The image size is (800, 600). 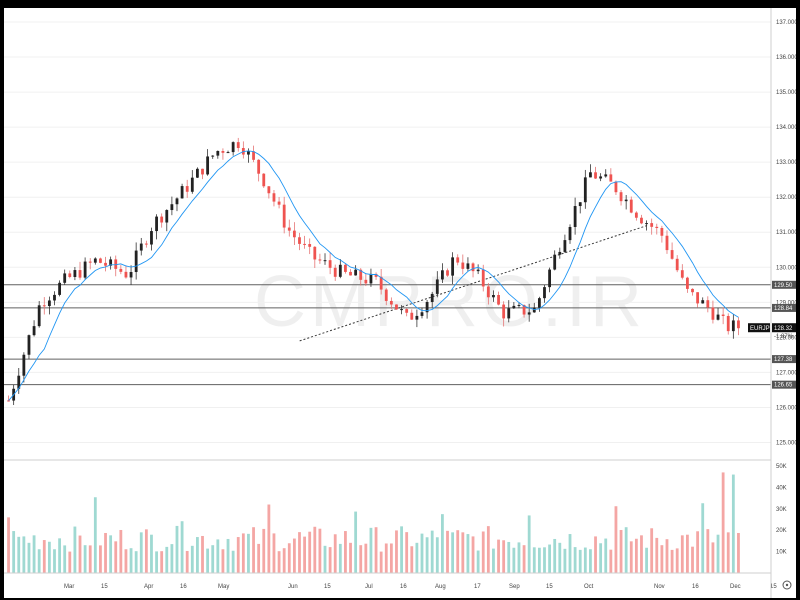 What do you see at coordinates (759, 328) in the screenshot?
I see `symbol-badge` at bounding box center [759, 328].